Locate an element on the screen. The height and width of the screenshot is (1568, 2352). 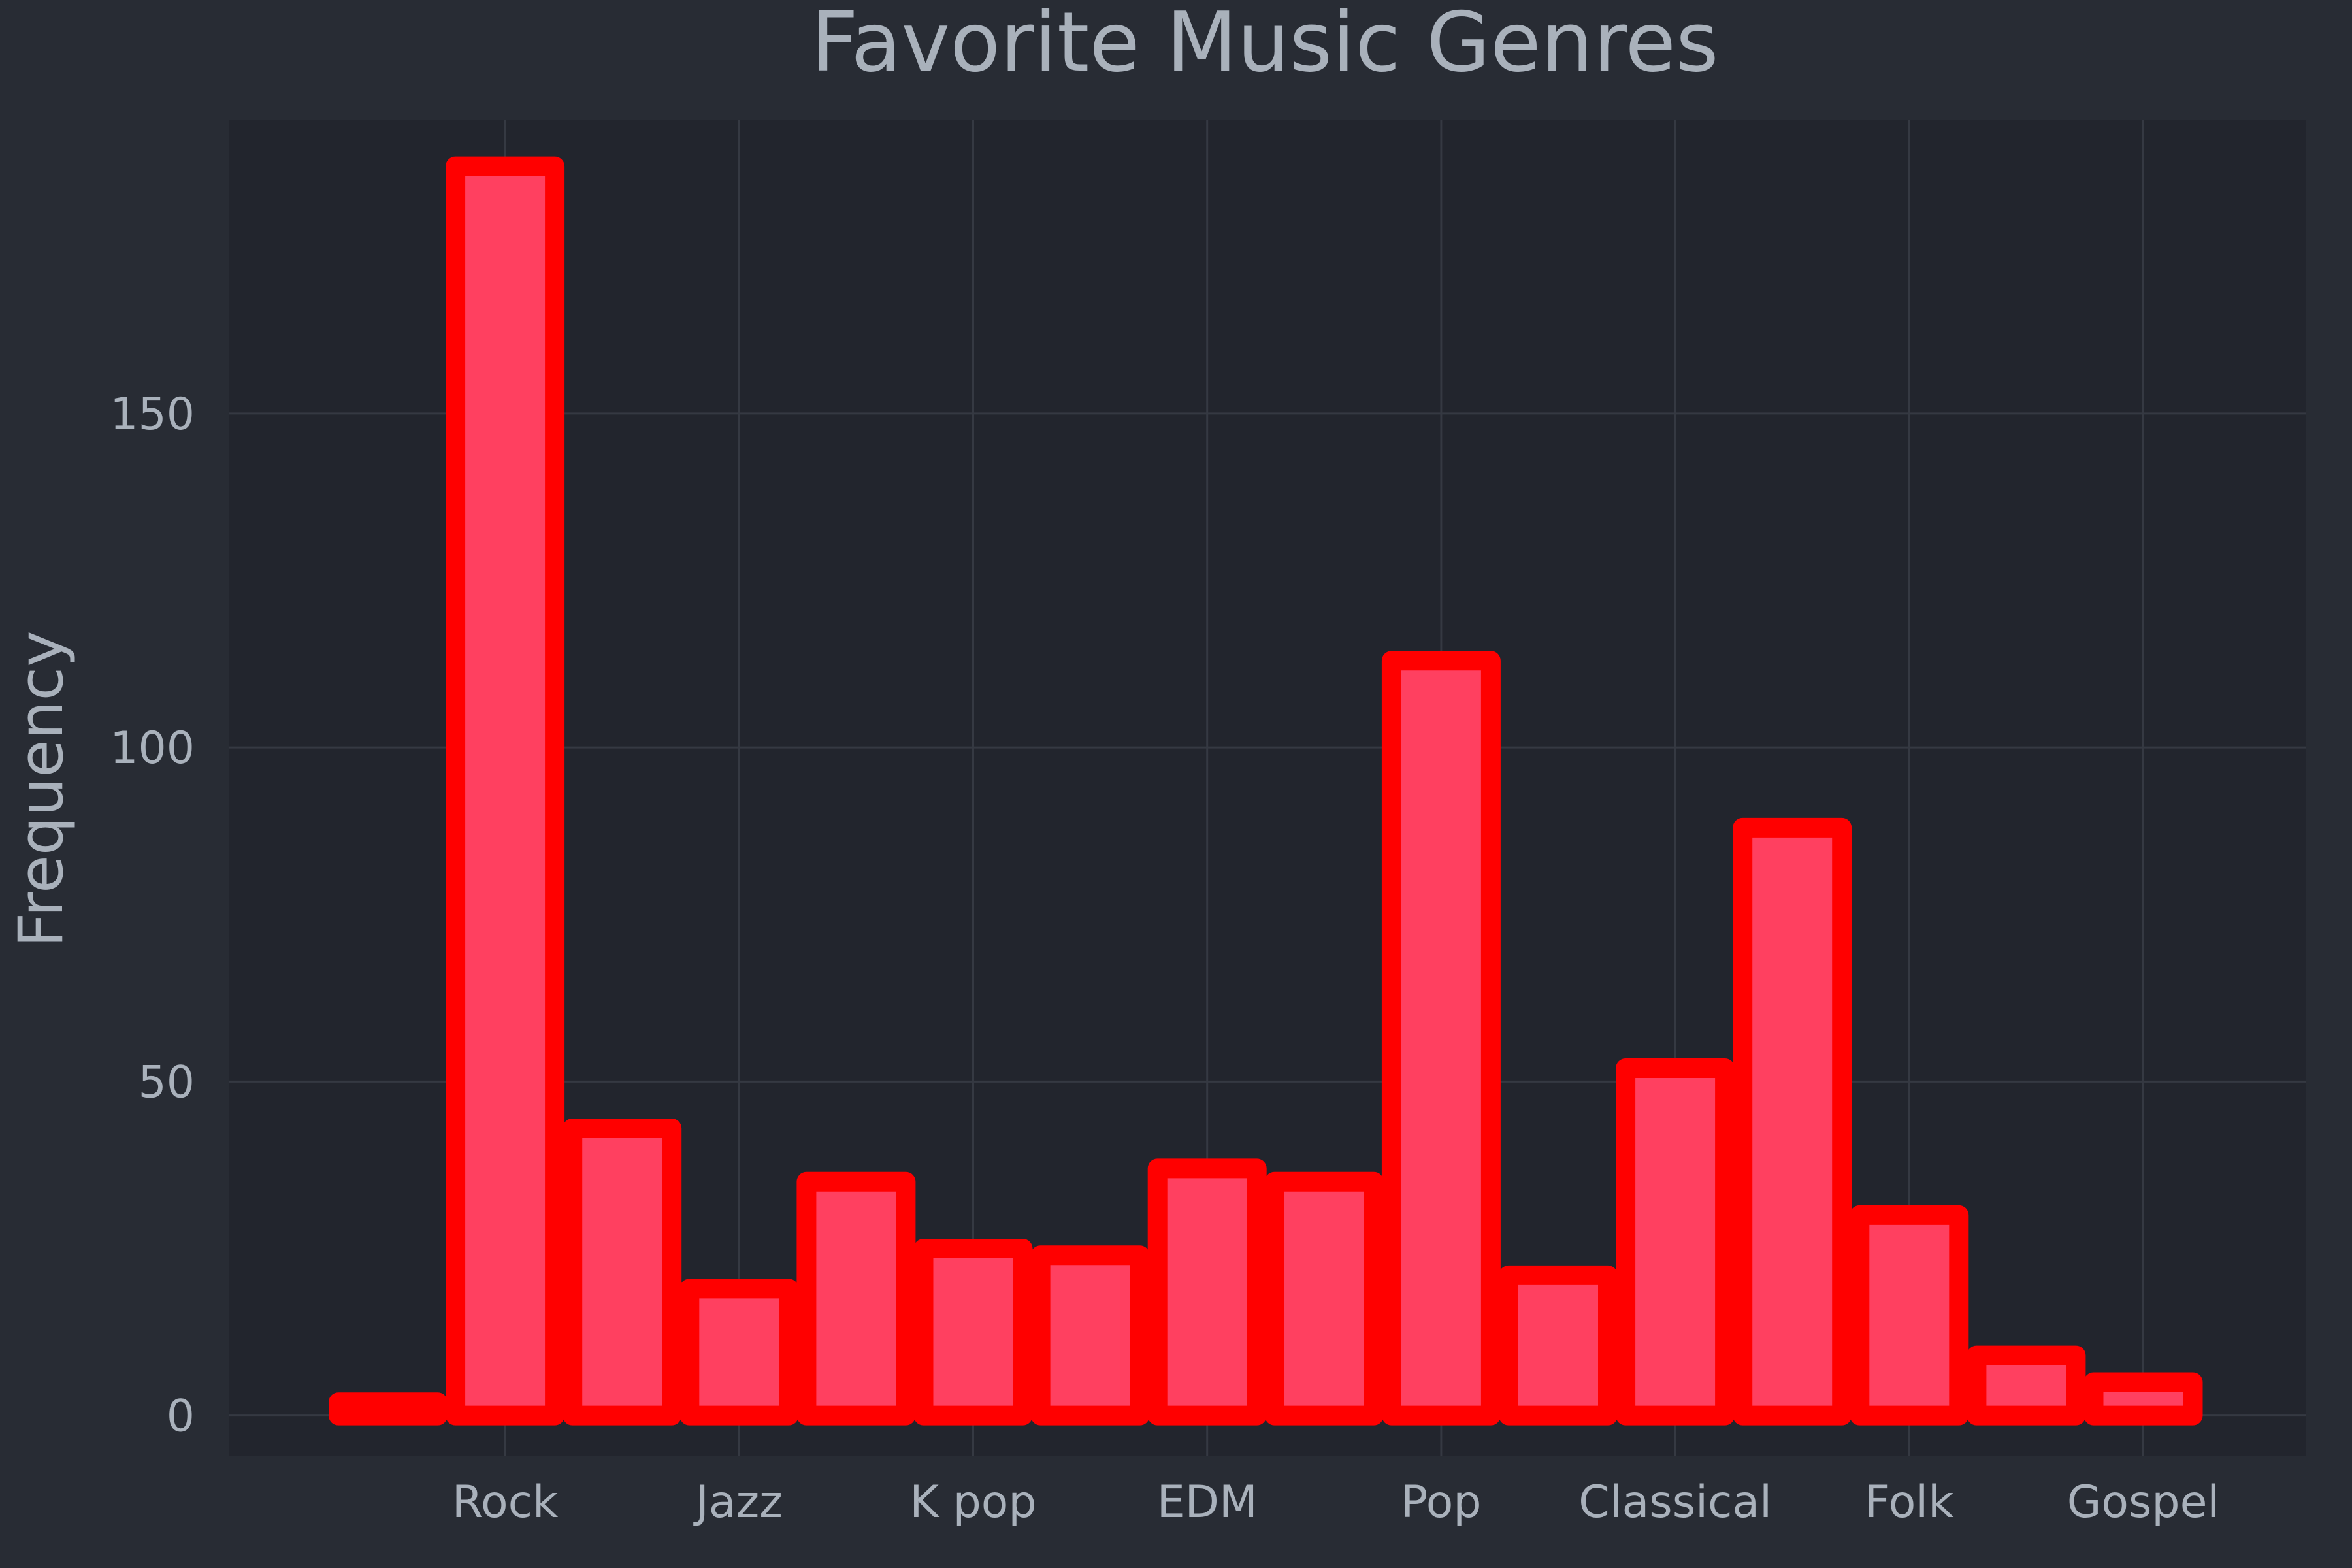
bar-folk is located at coordinates (1909, 1315).